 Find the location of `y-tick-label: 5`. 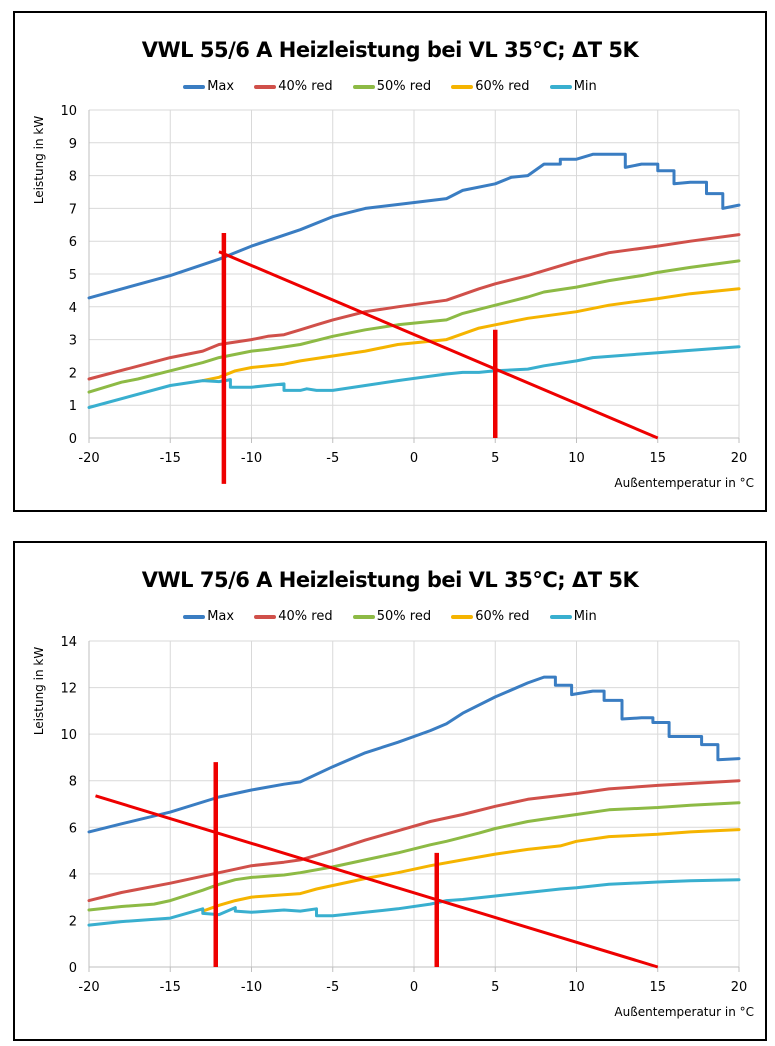

y-tick-label: 5 is located at coordinates (73, 275).